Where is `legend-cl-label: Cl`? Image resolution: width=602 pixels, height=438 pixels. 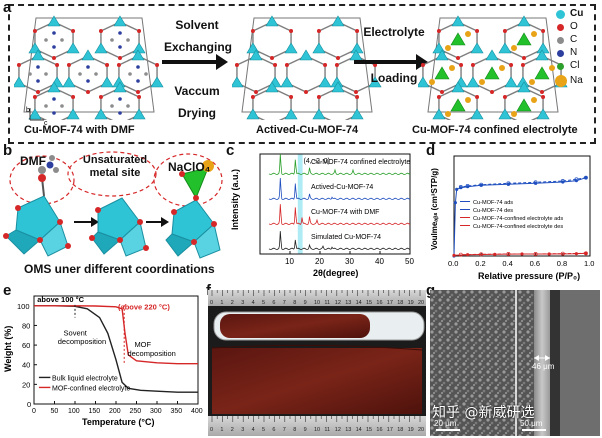 legend-cl-label: Cl is located at coordinates (575, 65).